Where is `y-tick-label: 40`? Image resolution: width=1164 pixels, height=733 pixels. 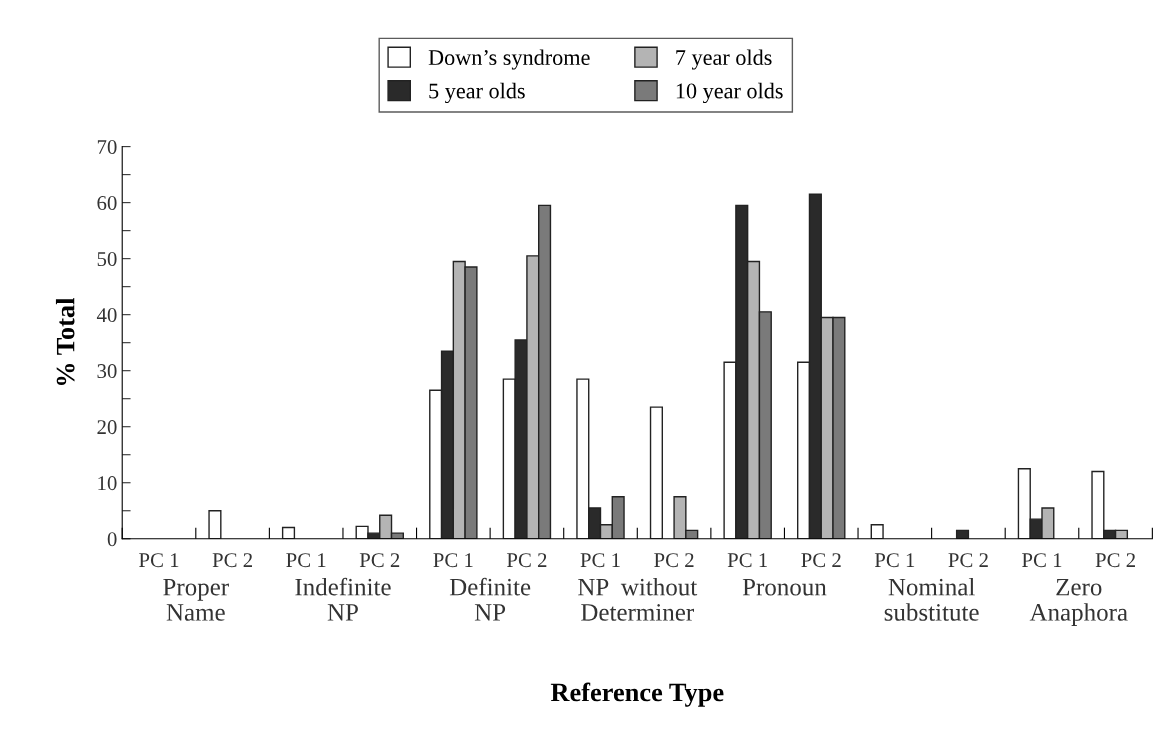
y-tick-label: 40 is located at coordinates (106, 315).